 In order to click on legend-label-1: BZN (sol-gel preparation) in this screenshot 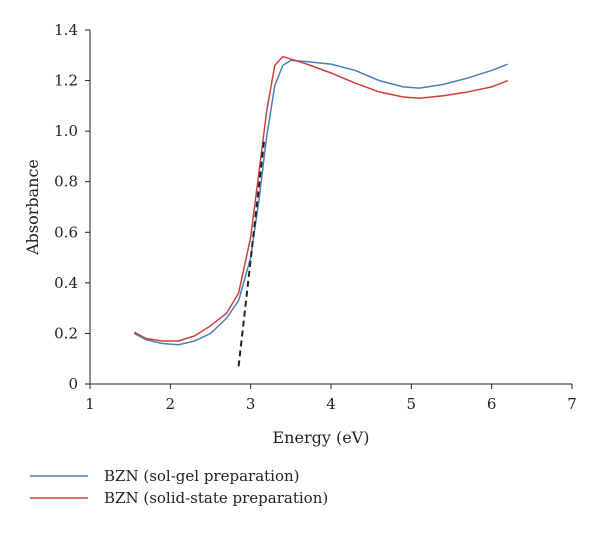, I will do `click(202, 476)`.